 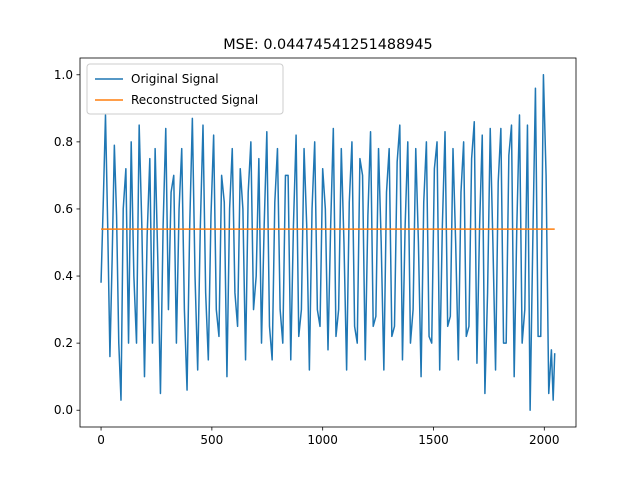 What do you see at coordinates (433, 440) in the screenshot?
I see `x-tick-label: 1500` at bounding box center [433, 440].